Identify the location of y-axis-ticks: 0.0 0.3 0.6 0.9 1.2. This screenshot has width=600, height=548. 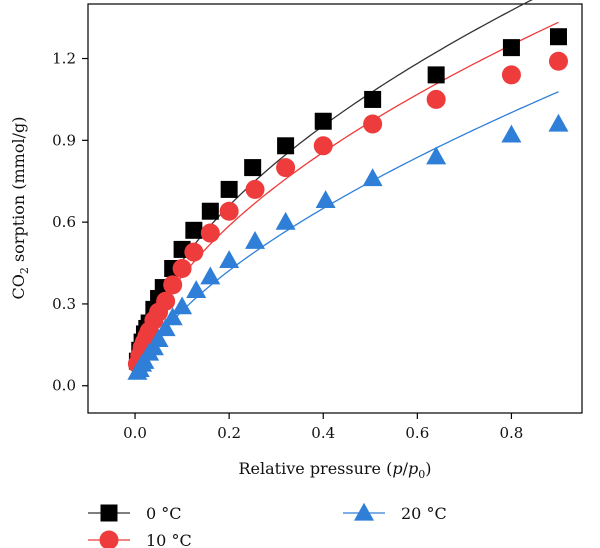
(70, 222).